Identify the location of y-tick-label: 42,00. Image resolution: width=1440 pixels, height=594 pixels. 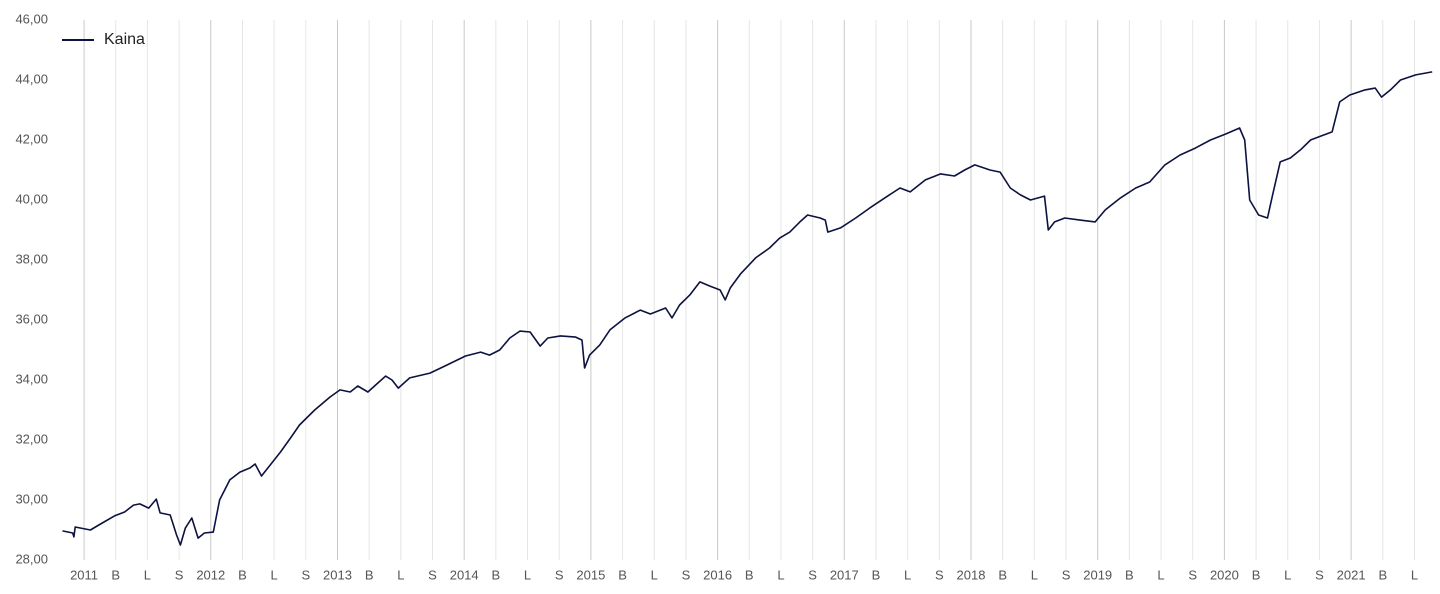
(31, 138).